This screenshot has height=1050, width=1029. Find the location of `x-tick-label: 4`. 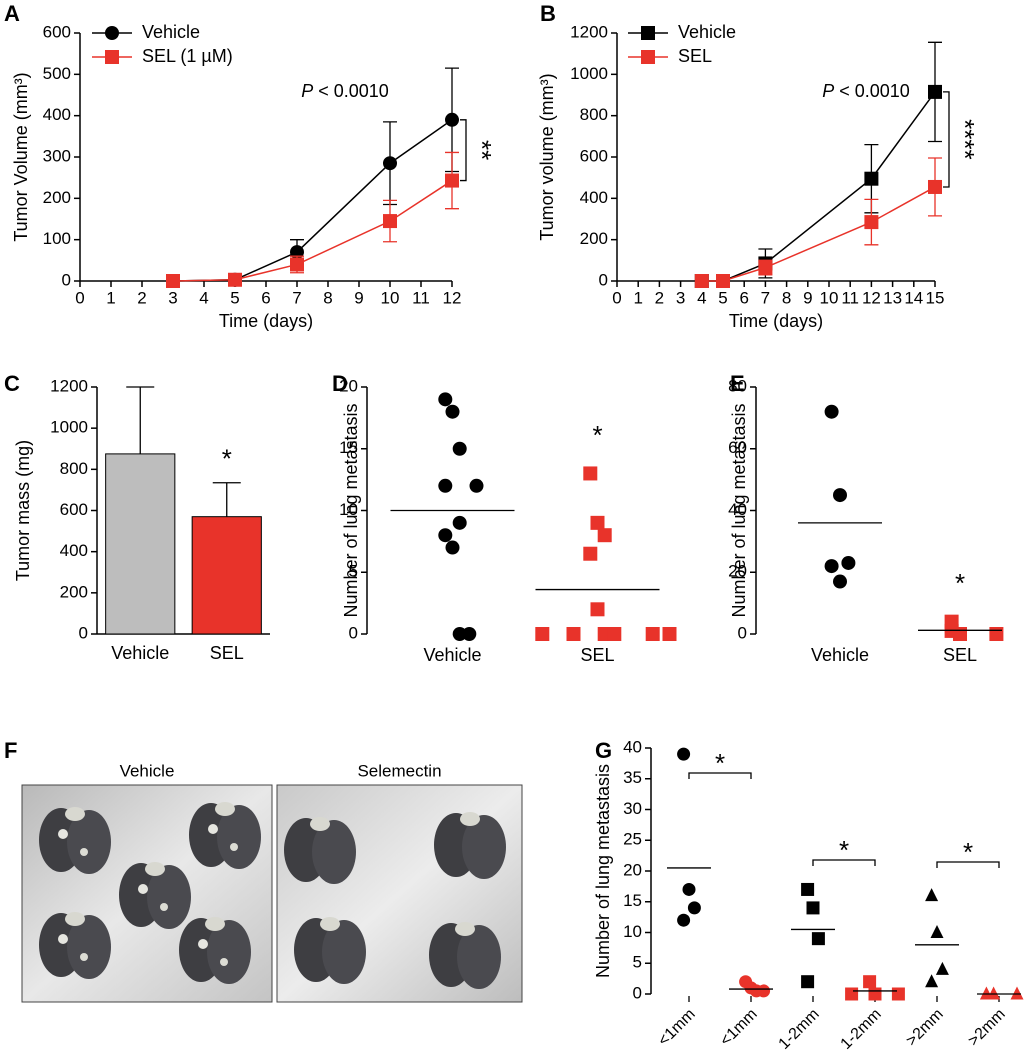

x-tick-label: 4 is located at coordinates (203, 297).